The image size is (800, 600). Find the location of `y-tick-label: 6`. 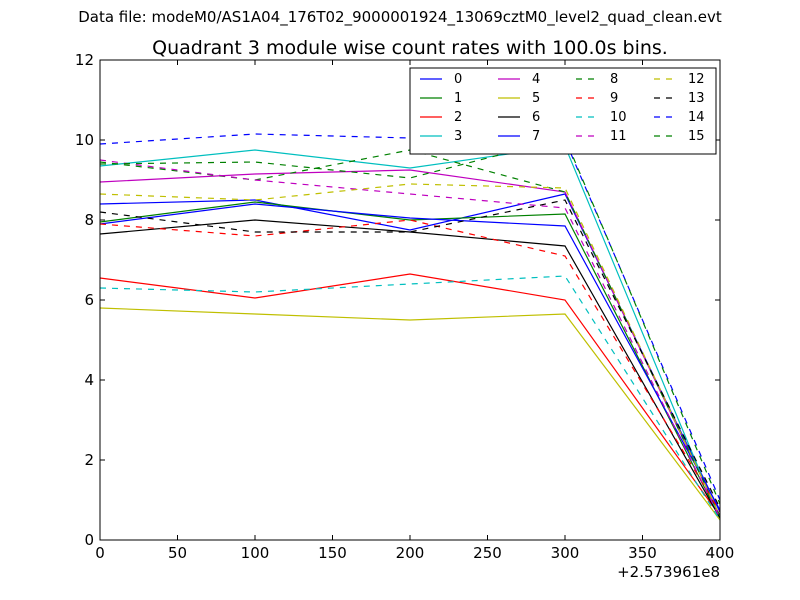

y-tick-label: 6 is located at coordinates (89, 300).